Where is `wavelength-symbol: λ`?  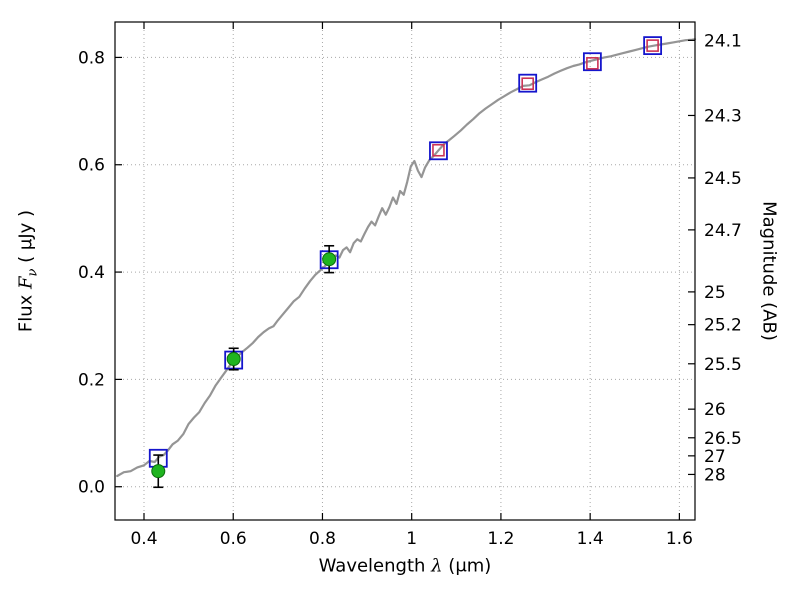 wavelength-symbol: λ is located at coordinates (437, 566).